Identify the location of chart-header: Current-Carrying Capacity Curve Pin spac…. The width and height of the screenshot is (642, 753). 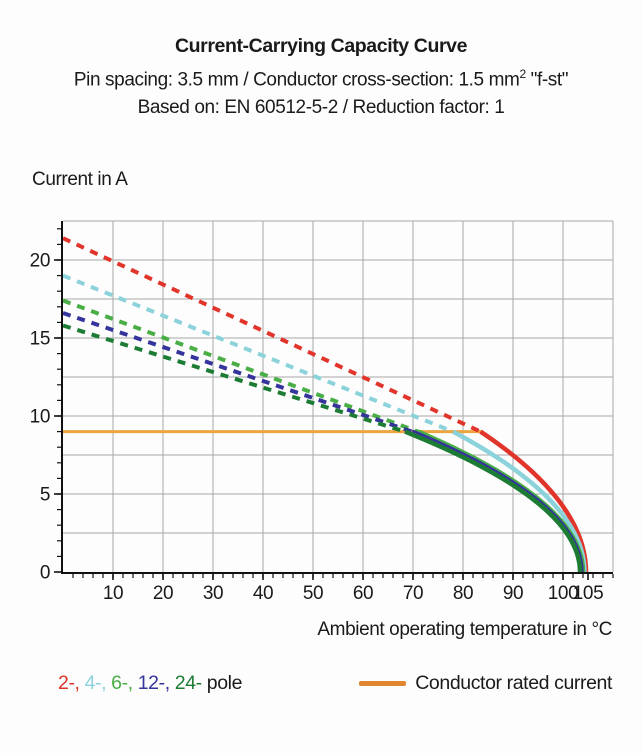
(321, 77).